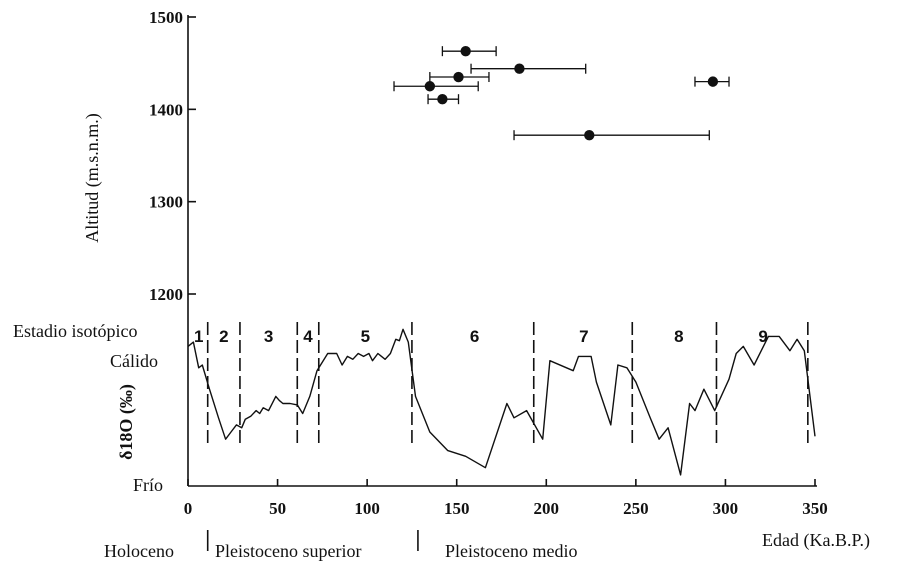  What do you see at coordinates (134, 361) in the screenshot?
I see `warm-label: Cálido` at bounding box center [134, 361].